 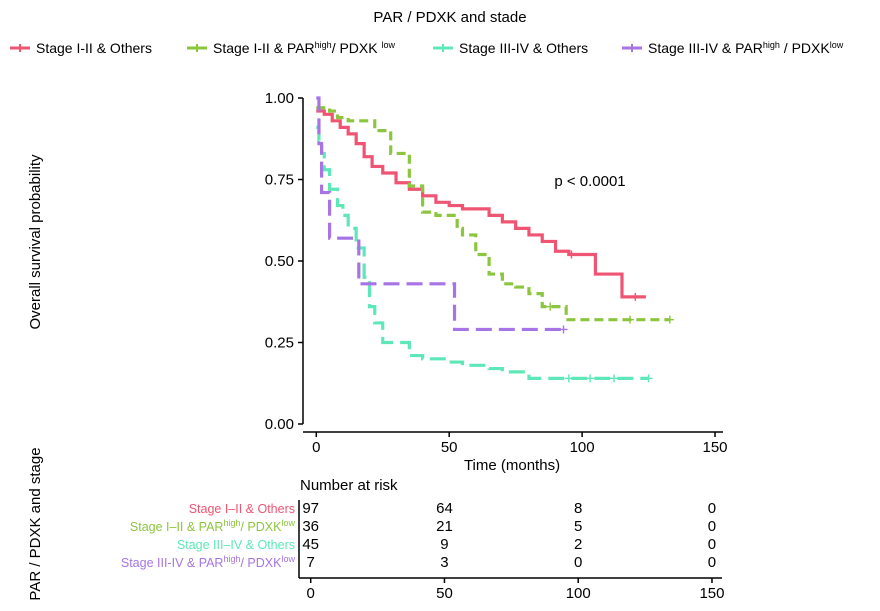 What do you see at coordinates (311, 562) in the screenshot?
I see `risk-count: 7` at bounding box center [311, 562].